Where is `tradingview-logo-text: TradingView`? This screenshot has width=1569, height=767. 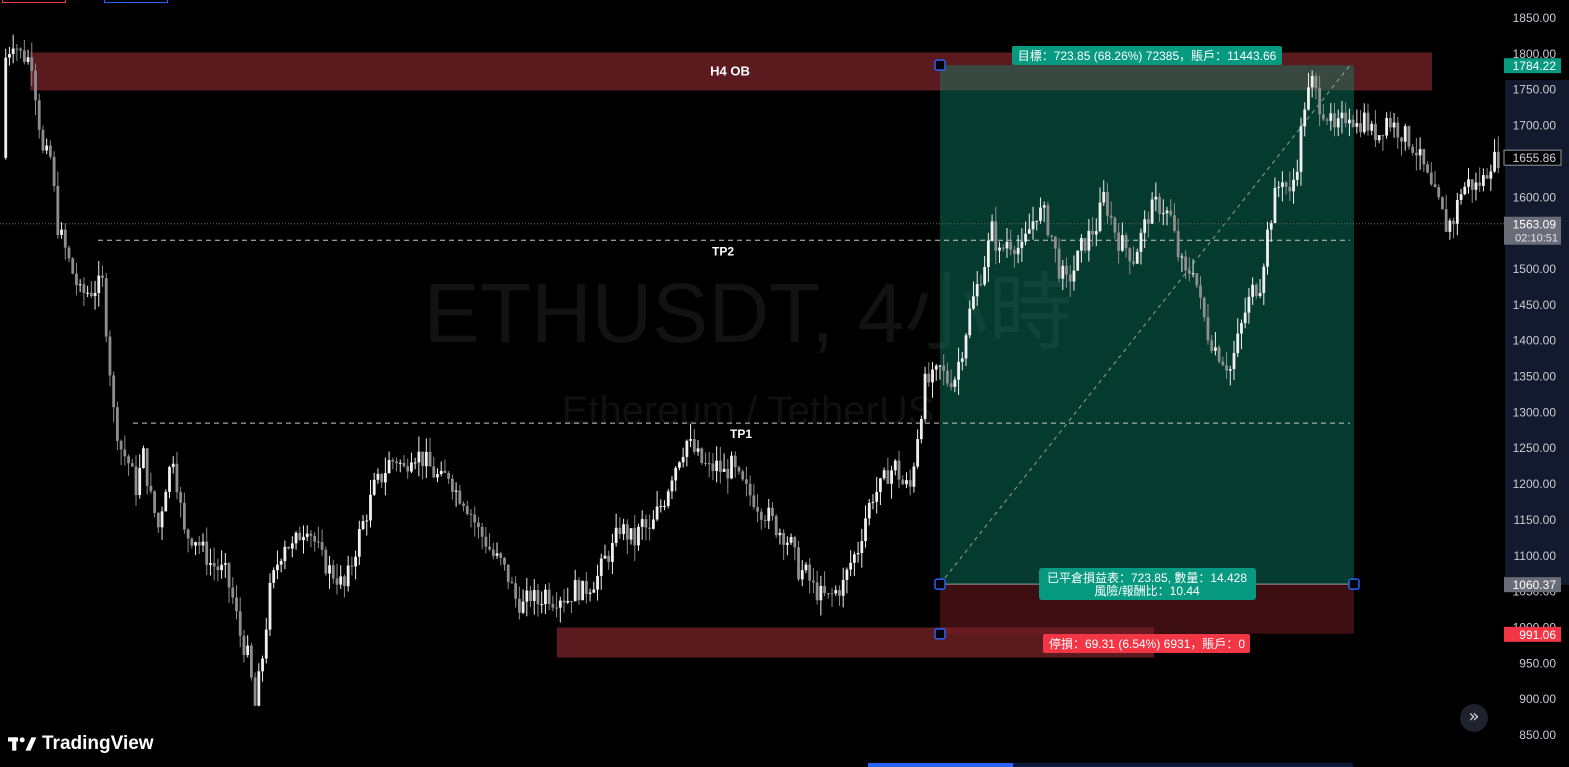
tradingview-logo-text: TradingView is located at coordinates (98, 743).